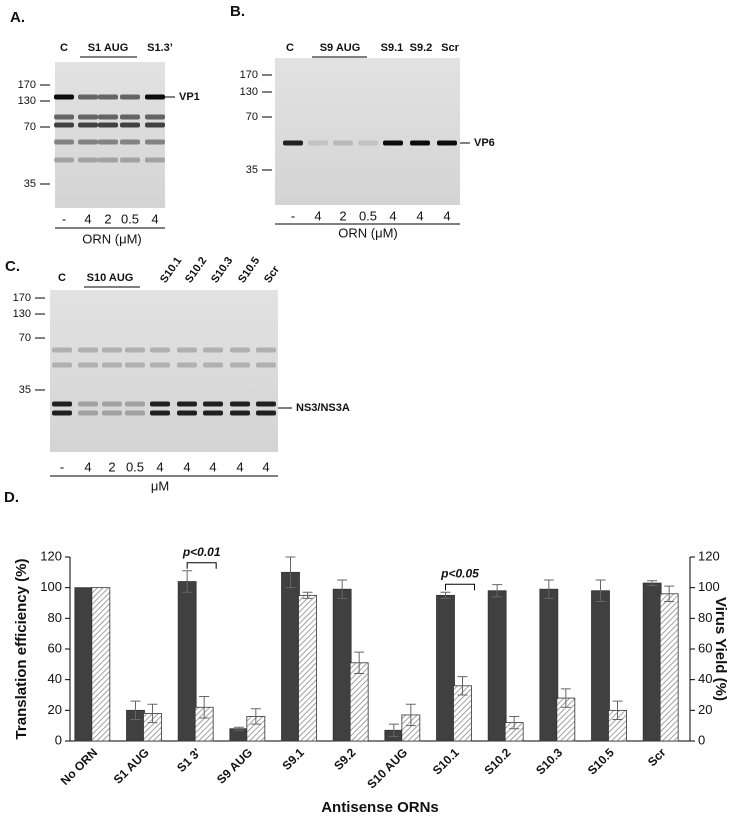 The height and width of the screenshot is (820, 734). I want to click on y2-tick-label: 60, so click(705, 647).